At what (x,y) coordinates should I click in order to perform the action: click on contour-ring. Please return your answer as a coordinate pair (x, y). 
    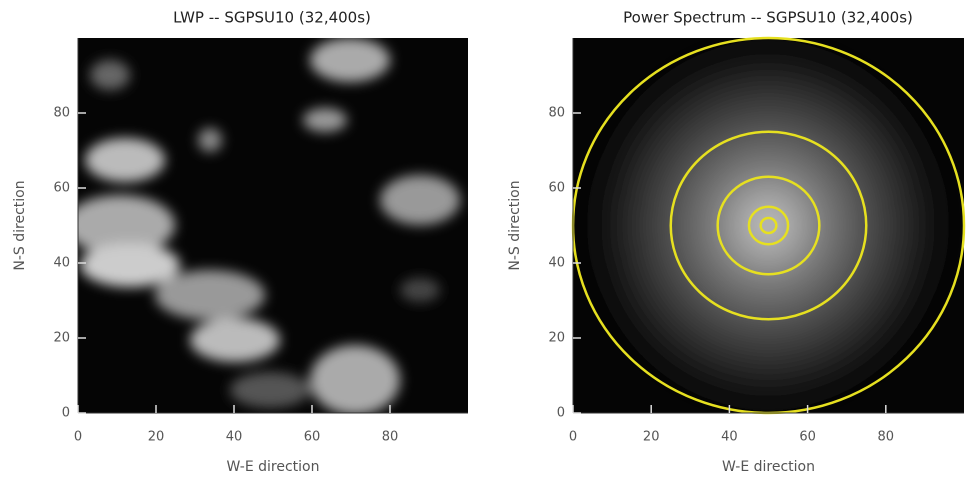
    Looking at the image, I should click on (768, 225).